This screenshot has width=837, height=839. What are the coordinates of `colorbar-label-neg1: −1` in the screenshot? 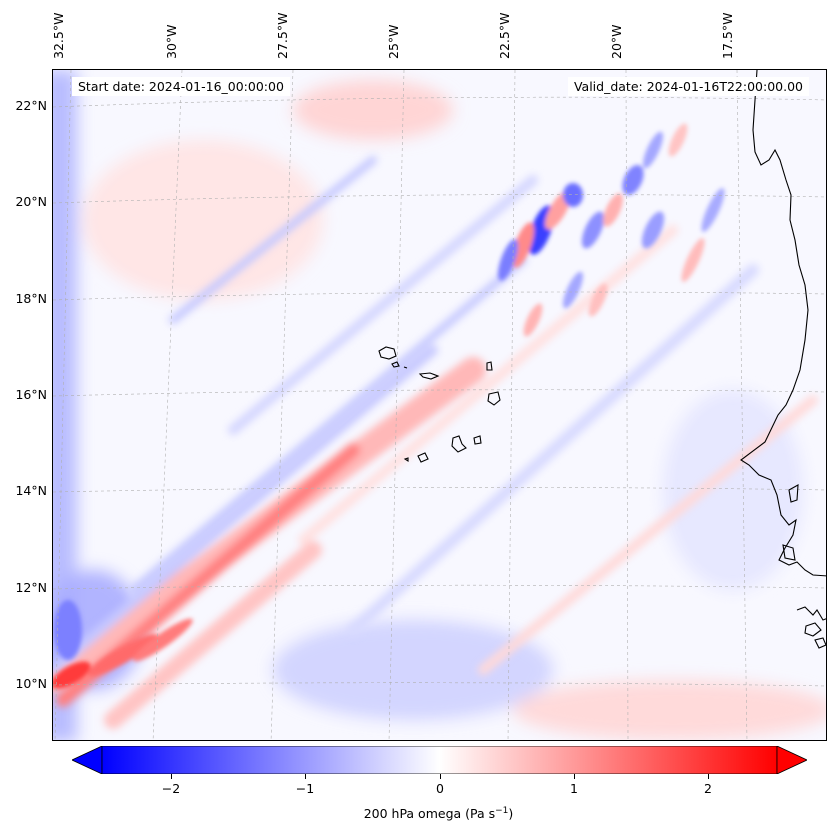 It's located at (305, 788).